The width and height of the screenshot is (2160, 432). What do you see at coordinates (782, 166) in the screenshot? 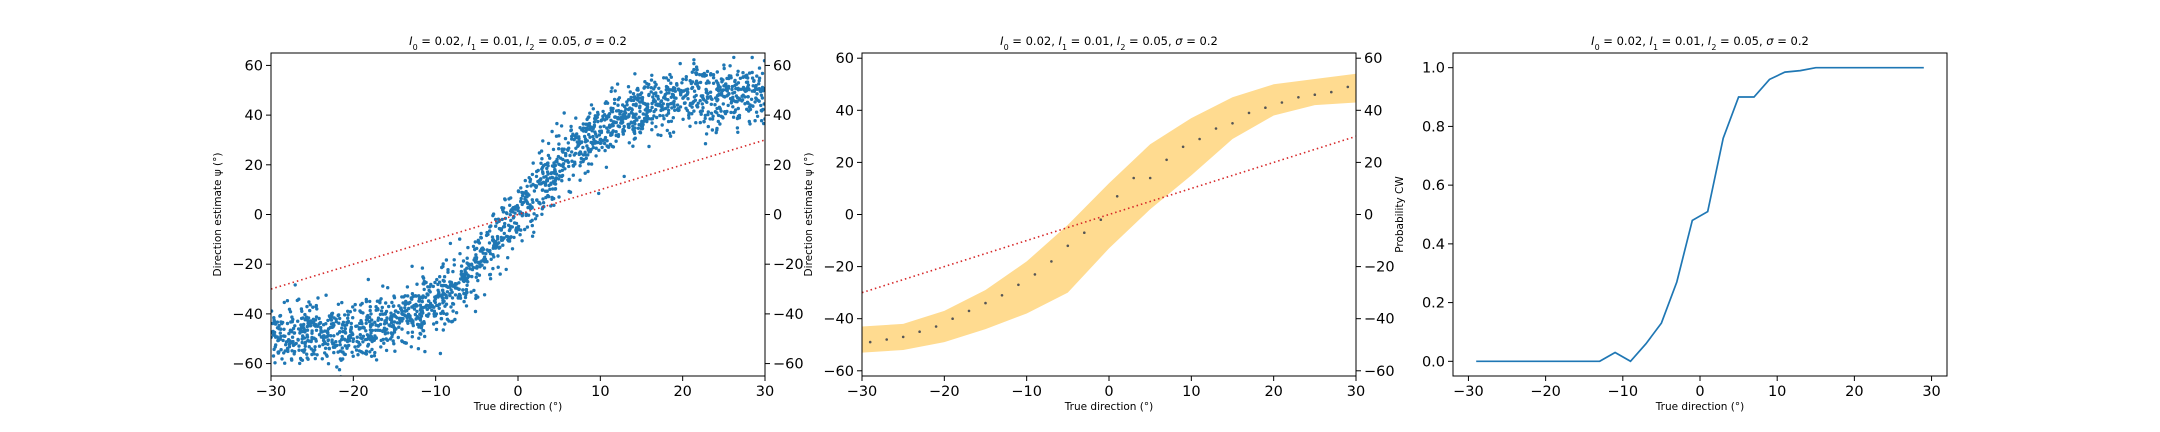
I see `y-tick-label-right: 20` at bounding box center [782, 166].